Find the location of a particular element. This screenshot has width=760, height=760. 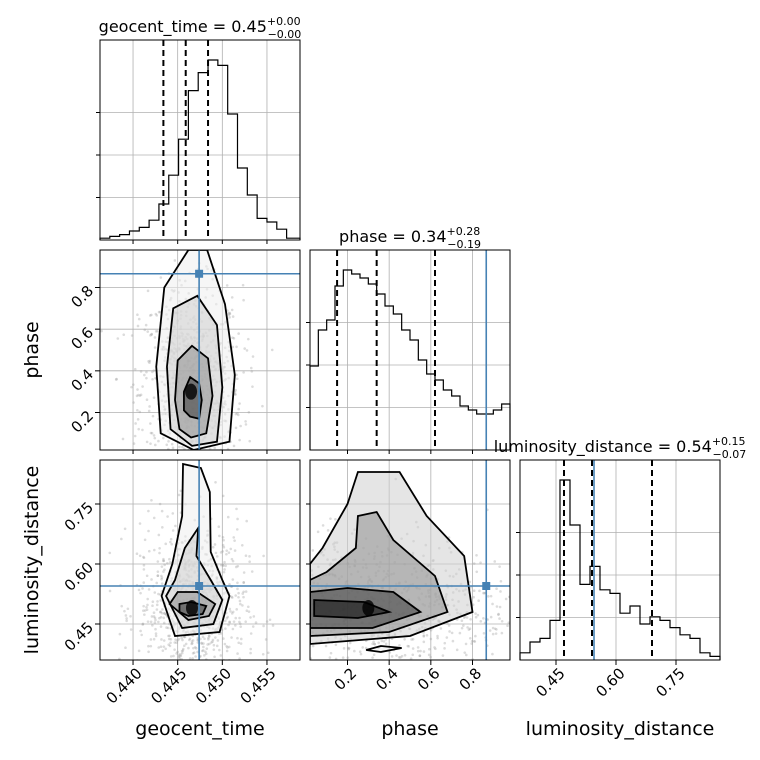

y-axis-label-luminosity_distance: luminosity_distance is located at coordinates (32, 560).